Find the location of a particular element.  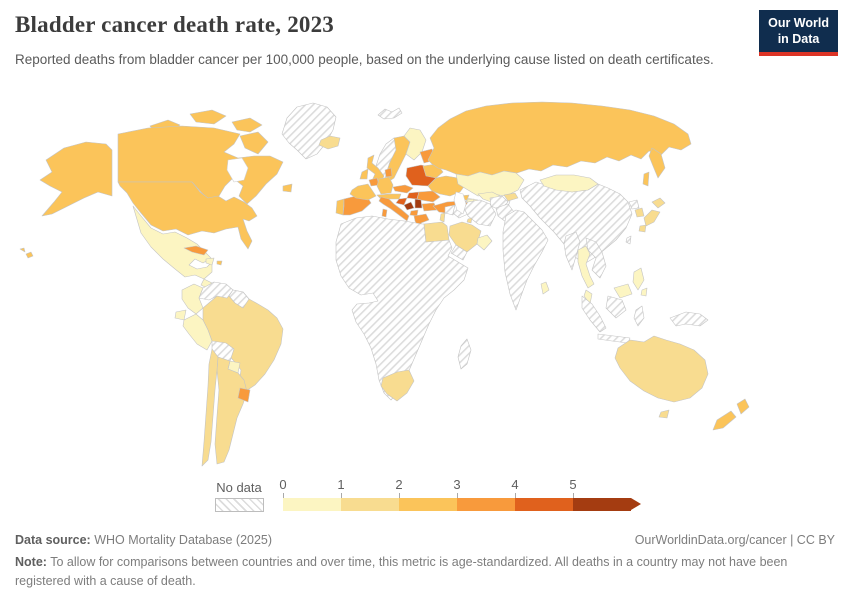

country-colombia is located at coordinates (192, 299).